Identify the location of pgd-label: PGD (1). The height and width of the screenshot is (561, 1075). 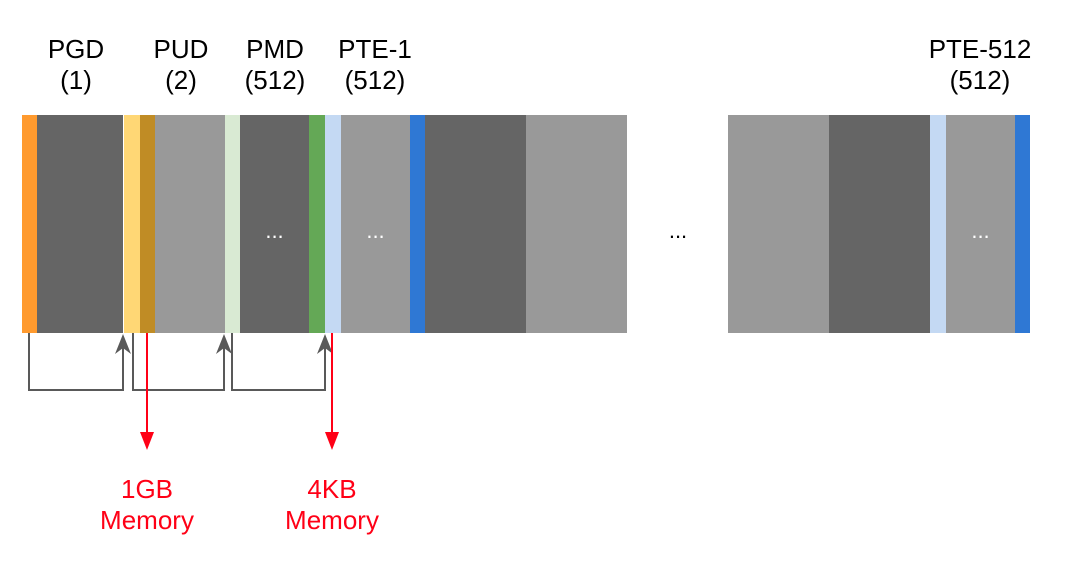
(76, 64).